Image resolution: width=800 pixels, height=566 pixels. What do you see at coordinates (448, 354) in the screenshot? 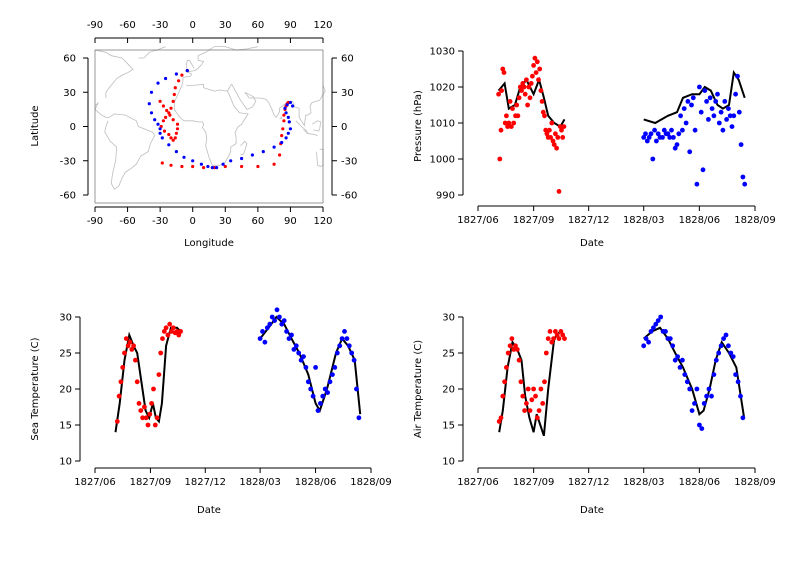
I see `y-tick-label: 25` at bounding box center [448, 354].